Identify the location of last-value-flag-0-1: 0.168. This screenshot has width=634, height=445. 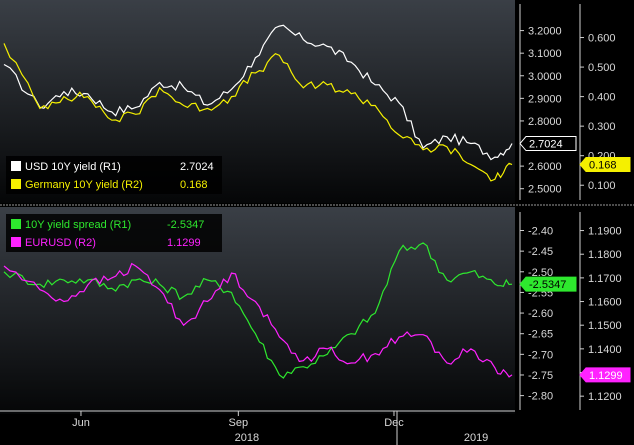
(605, 165).